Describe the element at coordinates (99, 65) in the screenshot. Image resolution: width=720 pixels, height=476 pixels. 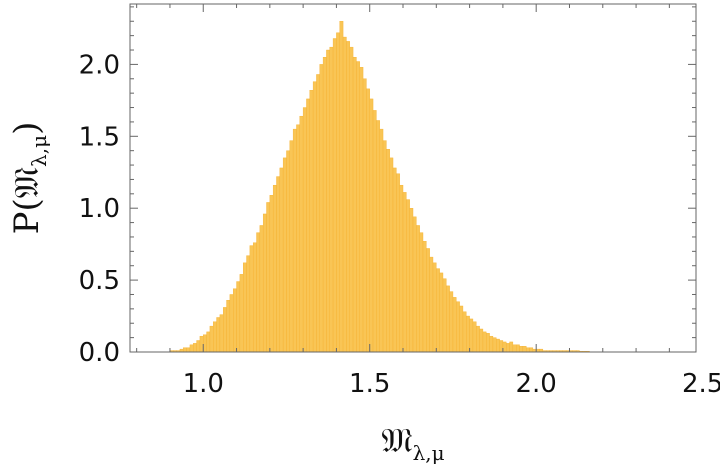
I see `y-tick-label: 2.0` at that location.